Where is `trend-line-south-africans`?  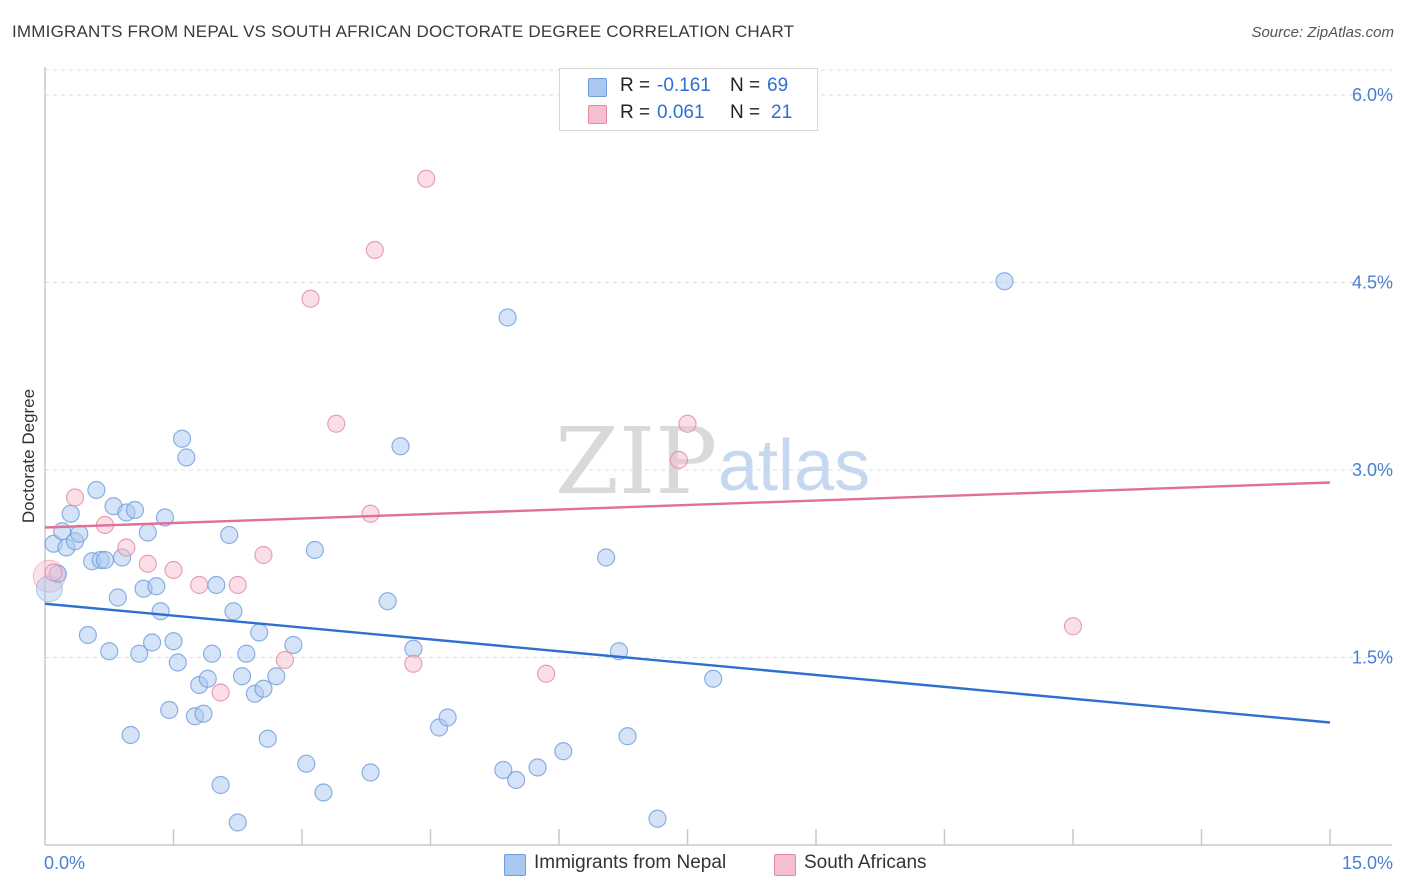
trend-line-south-africans is located at coordinates (687, 505).